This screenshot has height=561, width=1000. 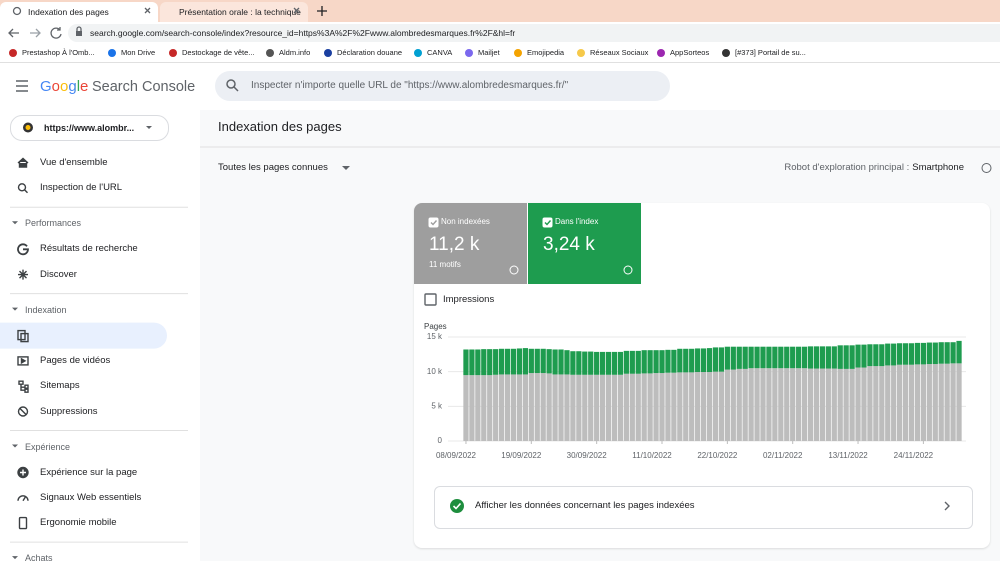 I want to click on x-tick-label: 02/11/2022, so click(x=783, y=455).